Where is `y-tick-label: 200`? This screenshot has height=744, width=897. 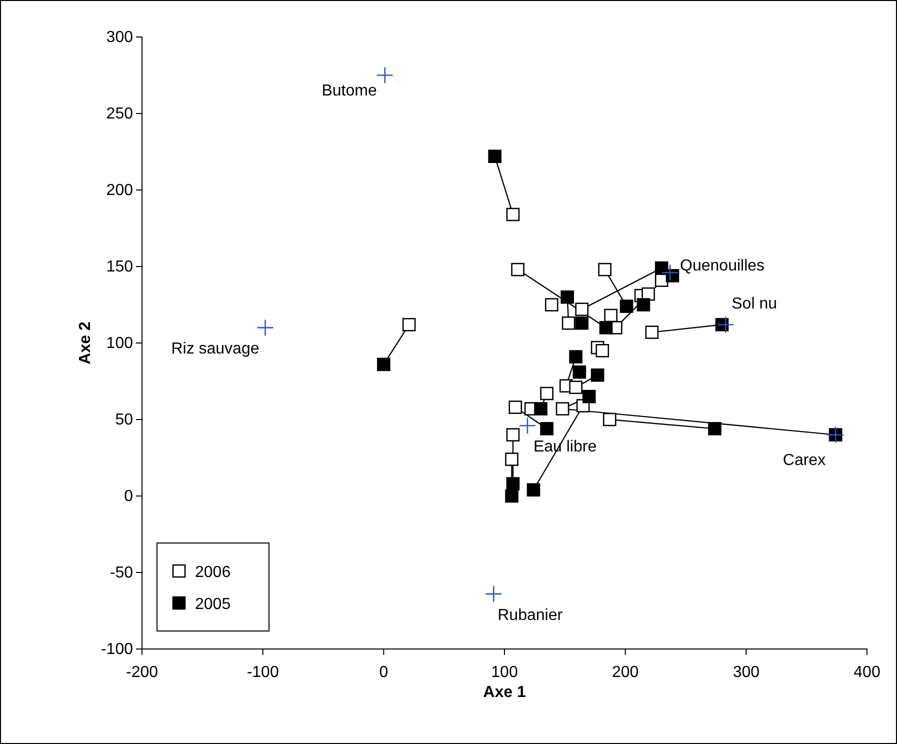
y-tick-label: 200 is located at coordinates (120, 191).